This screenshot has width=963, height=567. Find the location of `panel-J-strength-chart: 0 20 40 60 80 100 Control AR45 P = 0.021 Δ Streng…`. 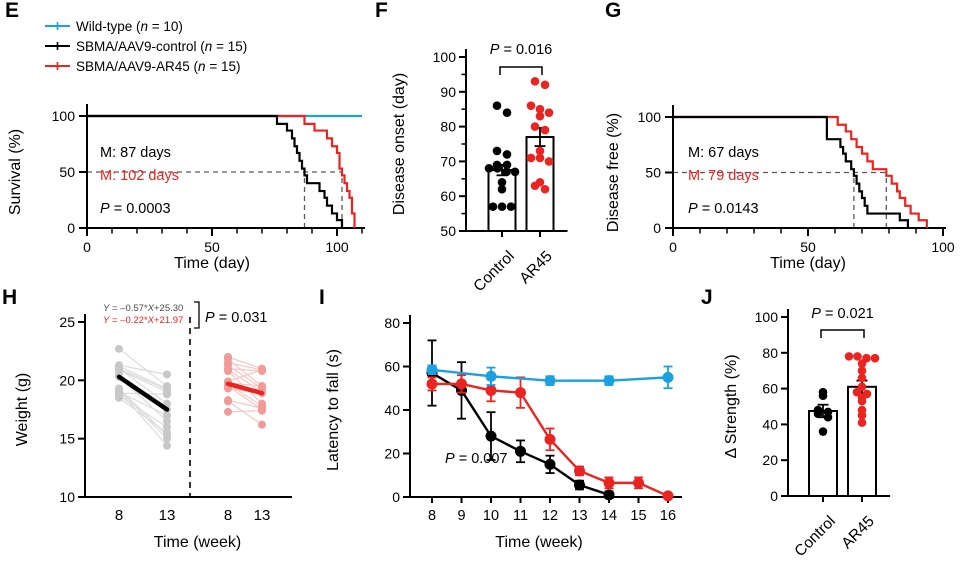

panel-J-strength-chart: 0 20 40 60 80 100 Control AR45 P = 0.021 Δ Streng… is located at coordinates (806, 433).